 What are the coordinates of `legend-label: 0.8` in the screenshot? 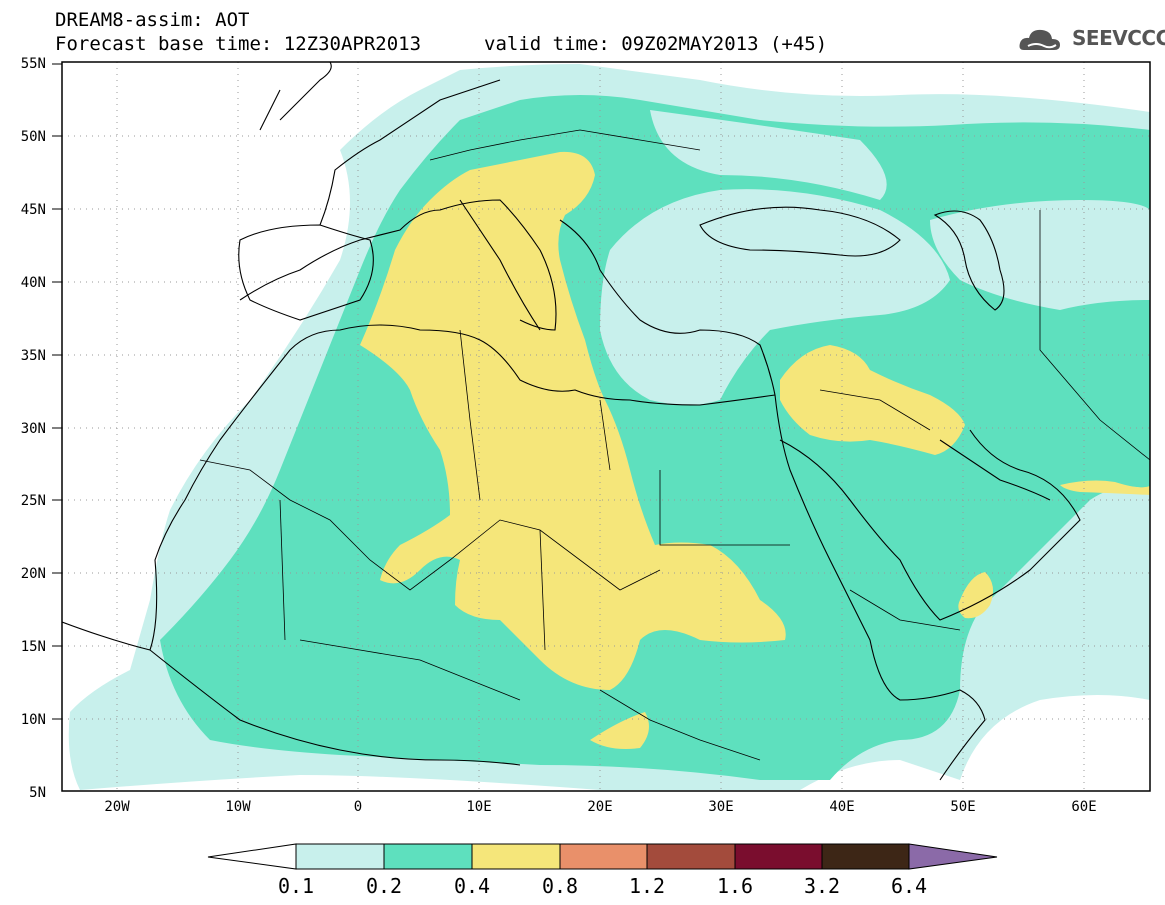 It's located at (560, 886).